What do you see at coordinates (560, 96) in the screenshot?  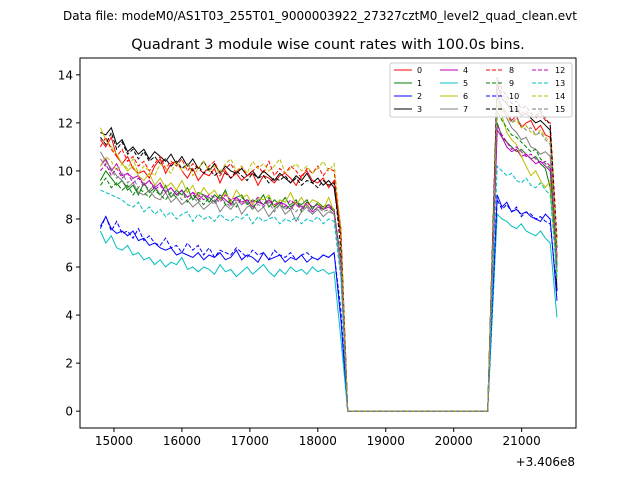 I see `legend-label-14: 14` at bounding box center [560, 96].